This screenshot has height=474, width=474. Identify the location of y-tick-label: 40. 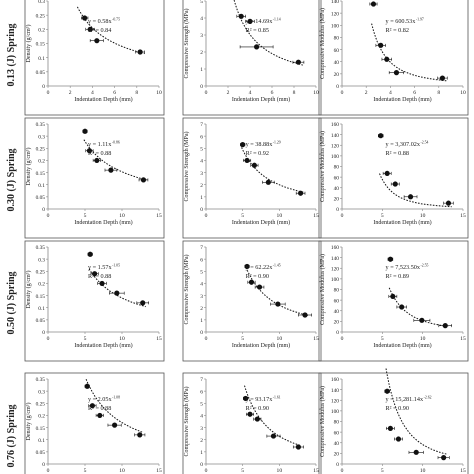
(337, 63).